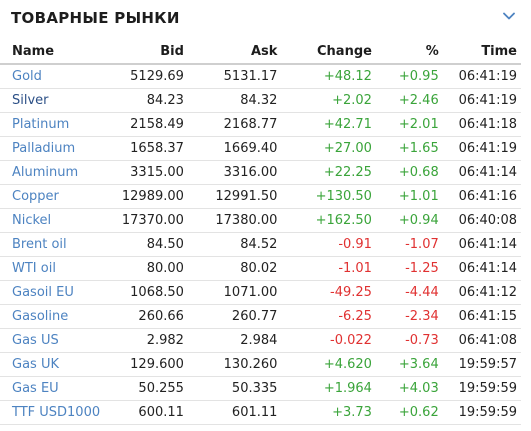  Describe the element at coordinates (230, 52) in the screenshot. I see `column-header-ask: Ask` at that location.